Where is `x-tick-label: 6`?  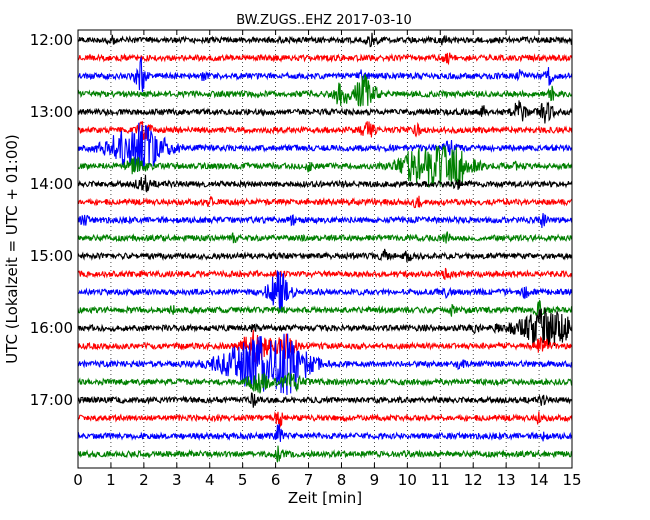
x-tick-label: 6 is located at coordinates (276, 480).